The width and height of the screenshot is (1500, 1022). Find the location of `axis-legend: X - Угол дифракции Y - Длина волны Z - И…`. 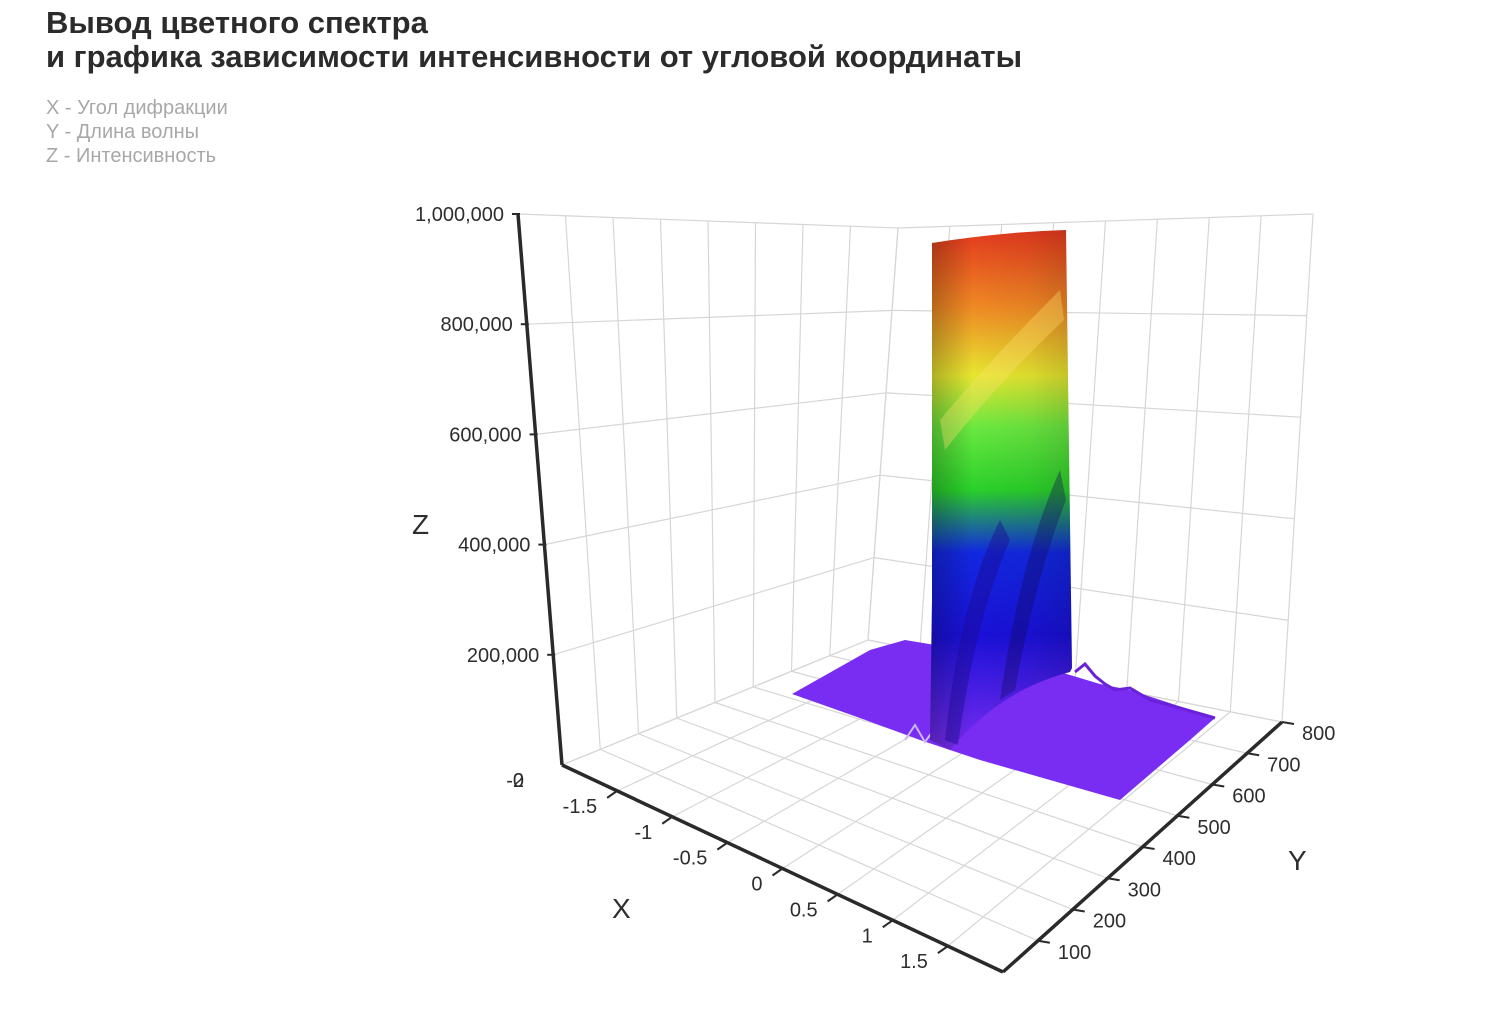

axis-legend: X - Угол дифракции Y - Длина волны Z - И… is located at coordinates (137, 132).